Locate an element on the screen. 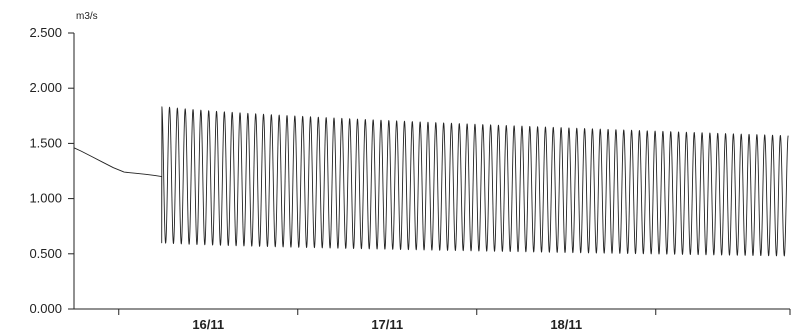 The image size is (794, 333). y-tick-label: 2.500 is located at coordinates (45, 32).